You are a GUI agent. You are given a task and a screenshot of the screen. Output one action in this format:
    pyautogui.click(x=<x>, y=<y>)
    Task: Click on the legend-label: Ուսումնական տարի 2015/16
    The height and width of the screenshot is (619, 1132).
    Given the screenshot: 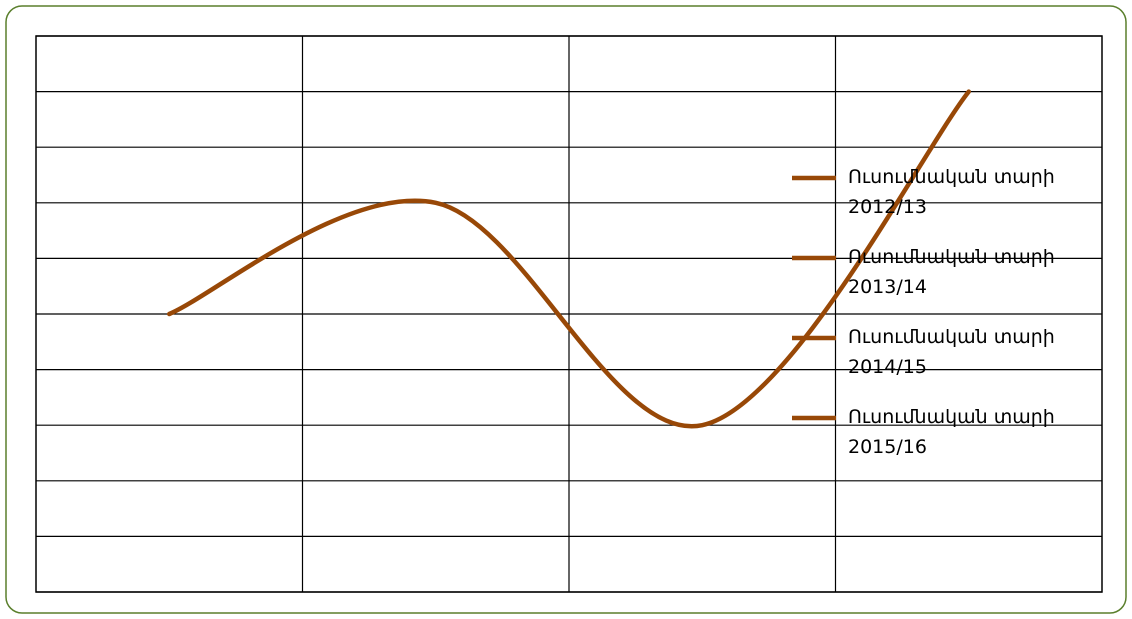 What is the action you would take?
    pyautogui.click(x=951, y=432)
    